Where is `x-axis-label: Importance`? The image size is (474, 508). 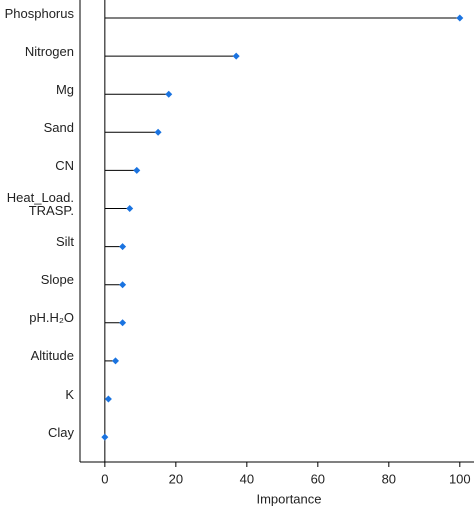
x-axis-label: Importance is located at coordinates (288, 498).